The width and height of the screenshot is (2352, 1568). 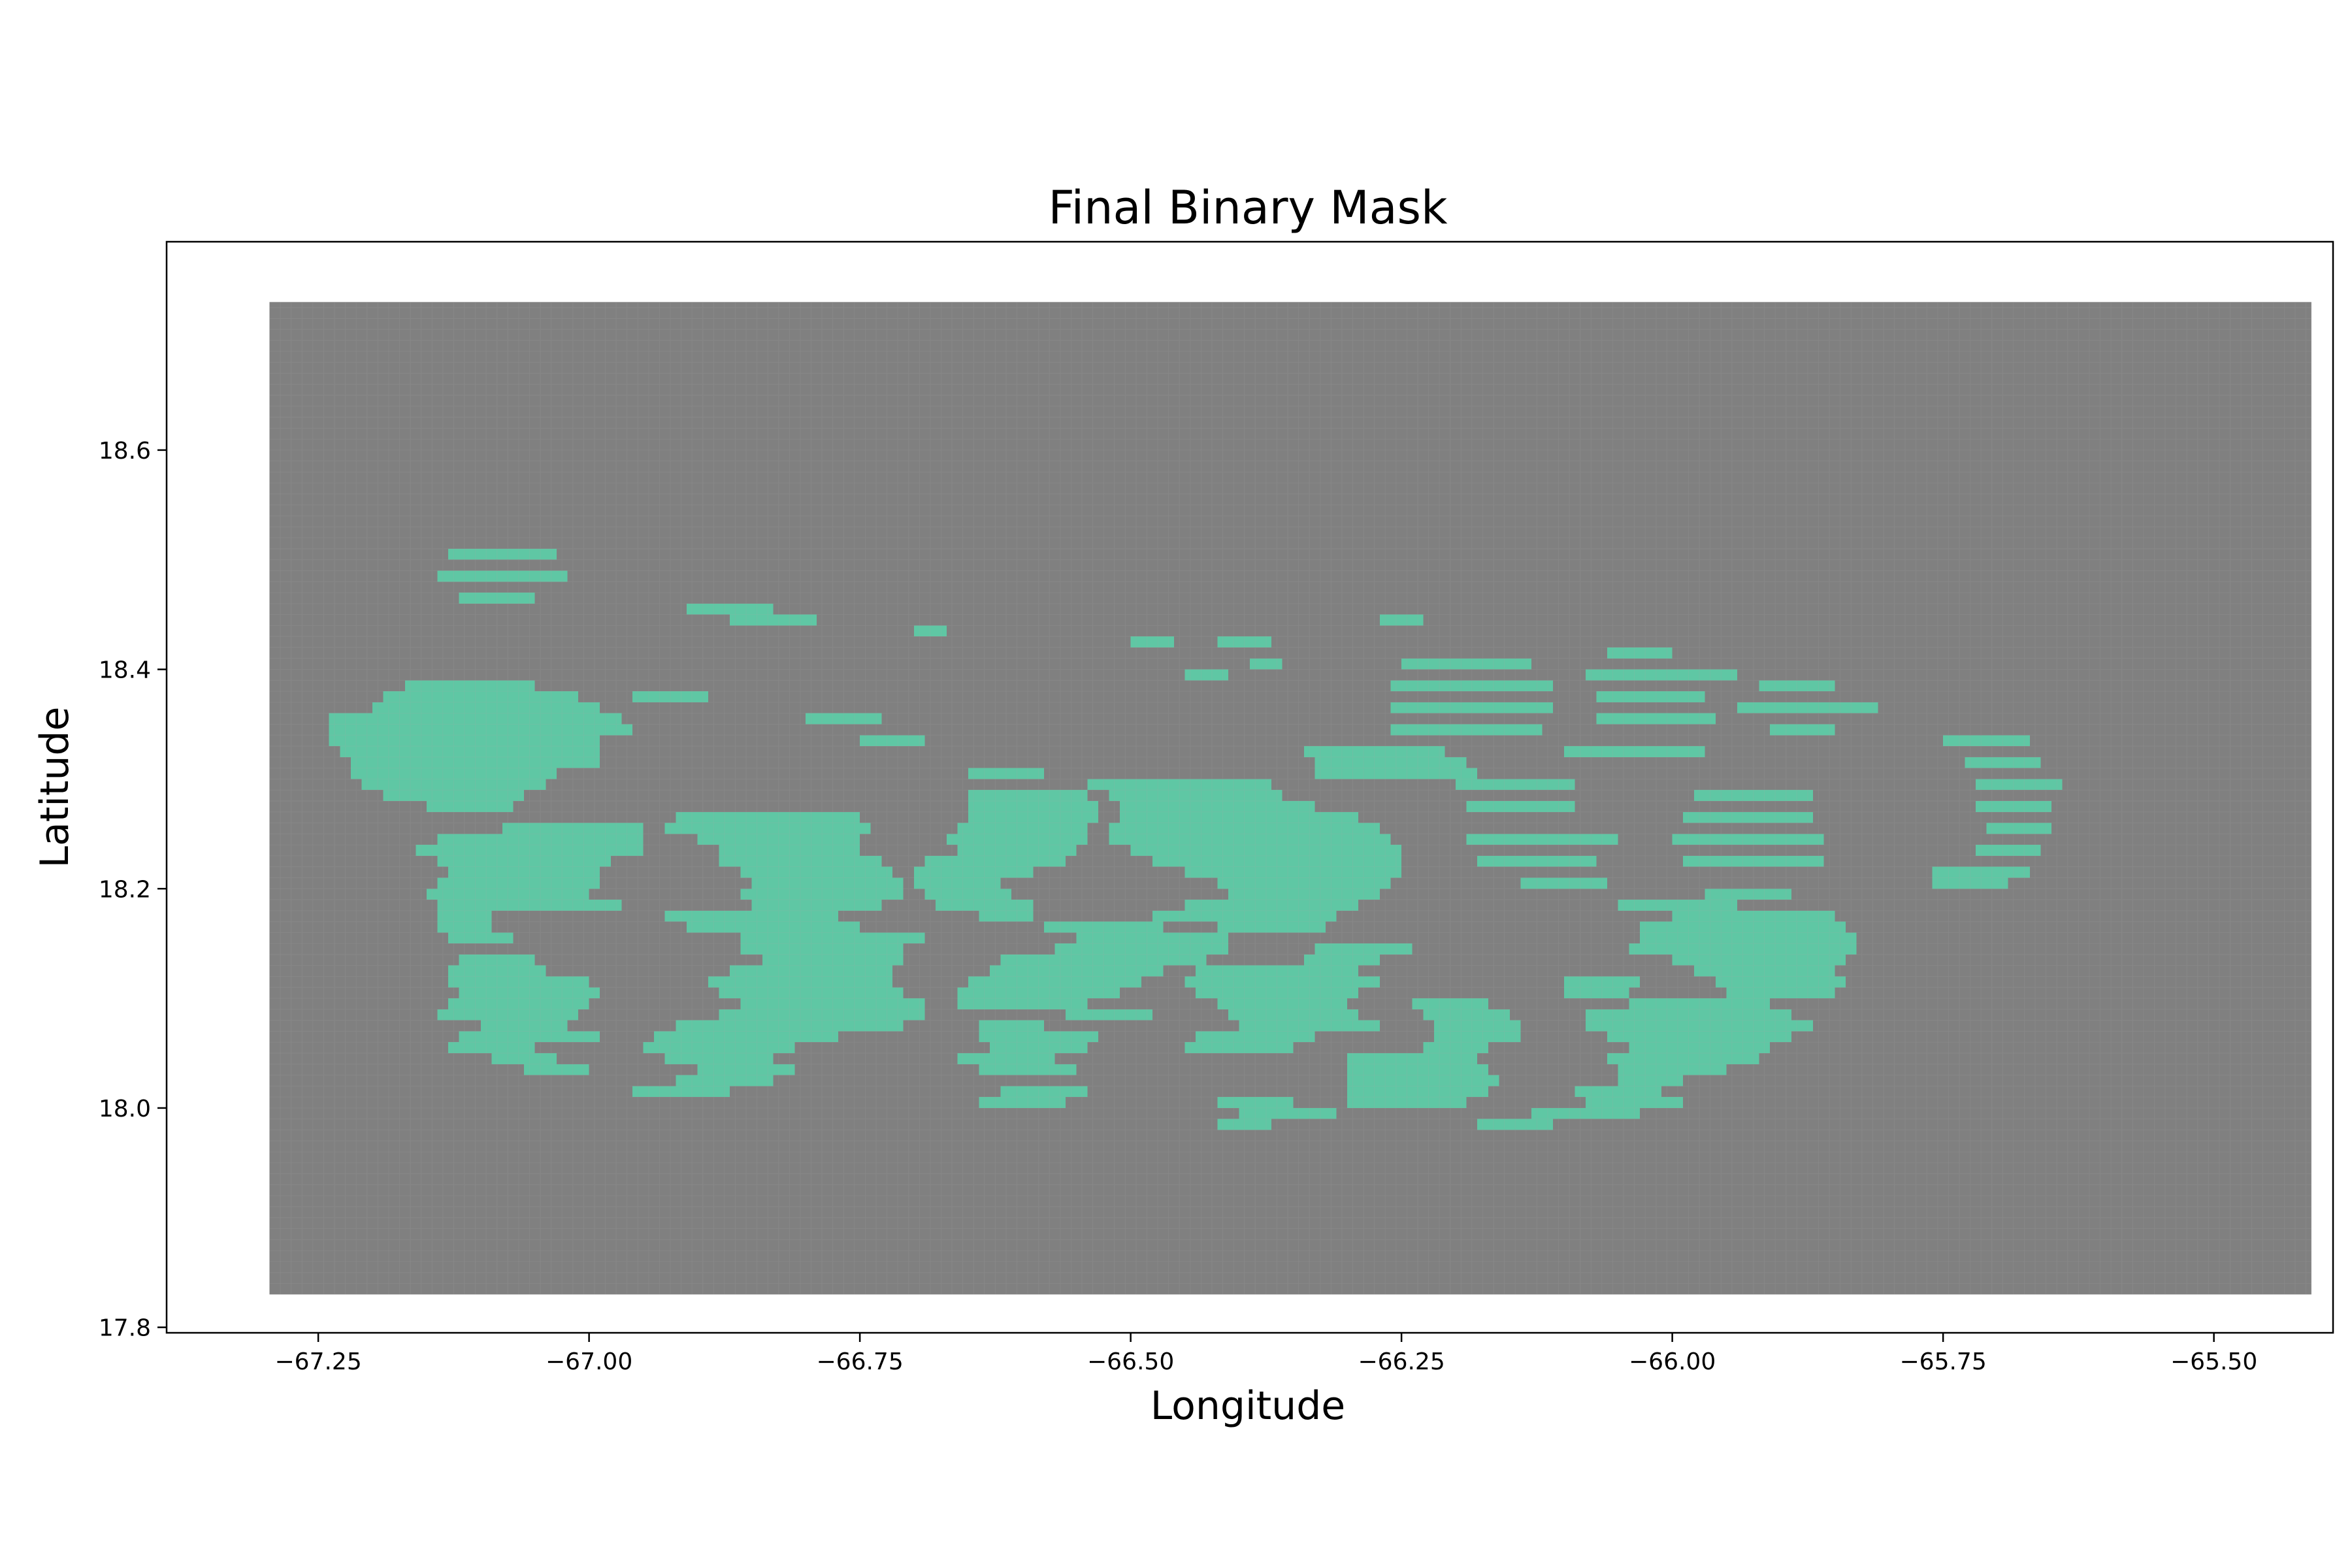 I want to click on x-tick-label: −67.25, so click(x=318, y=1361).